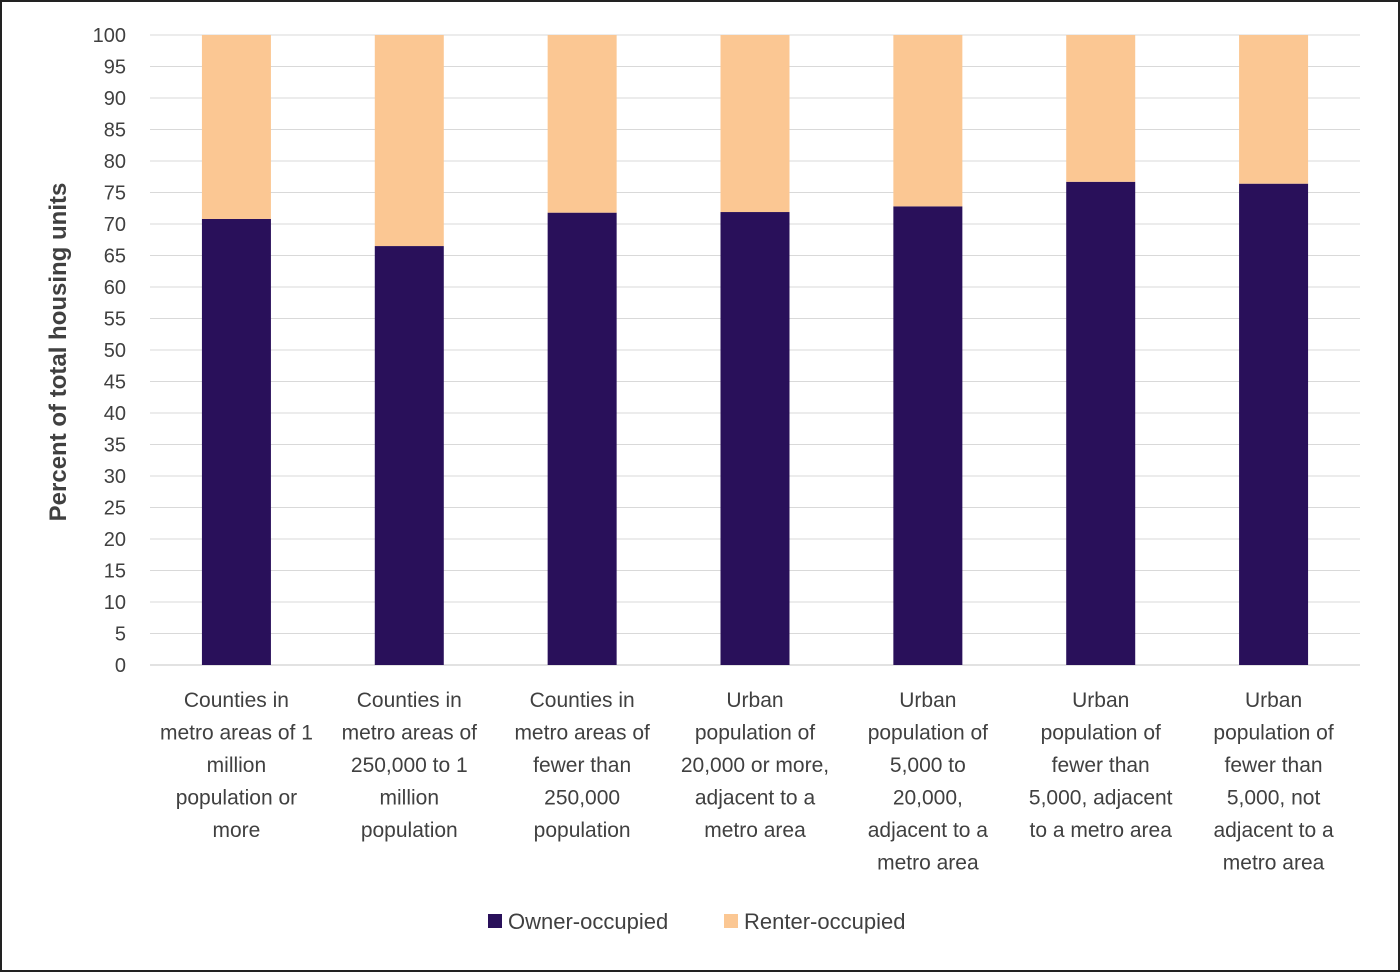 The height and width of the screenshot is (972, 1400). I want to click on y-tick-label: 70, so click(115, 225).